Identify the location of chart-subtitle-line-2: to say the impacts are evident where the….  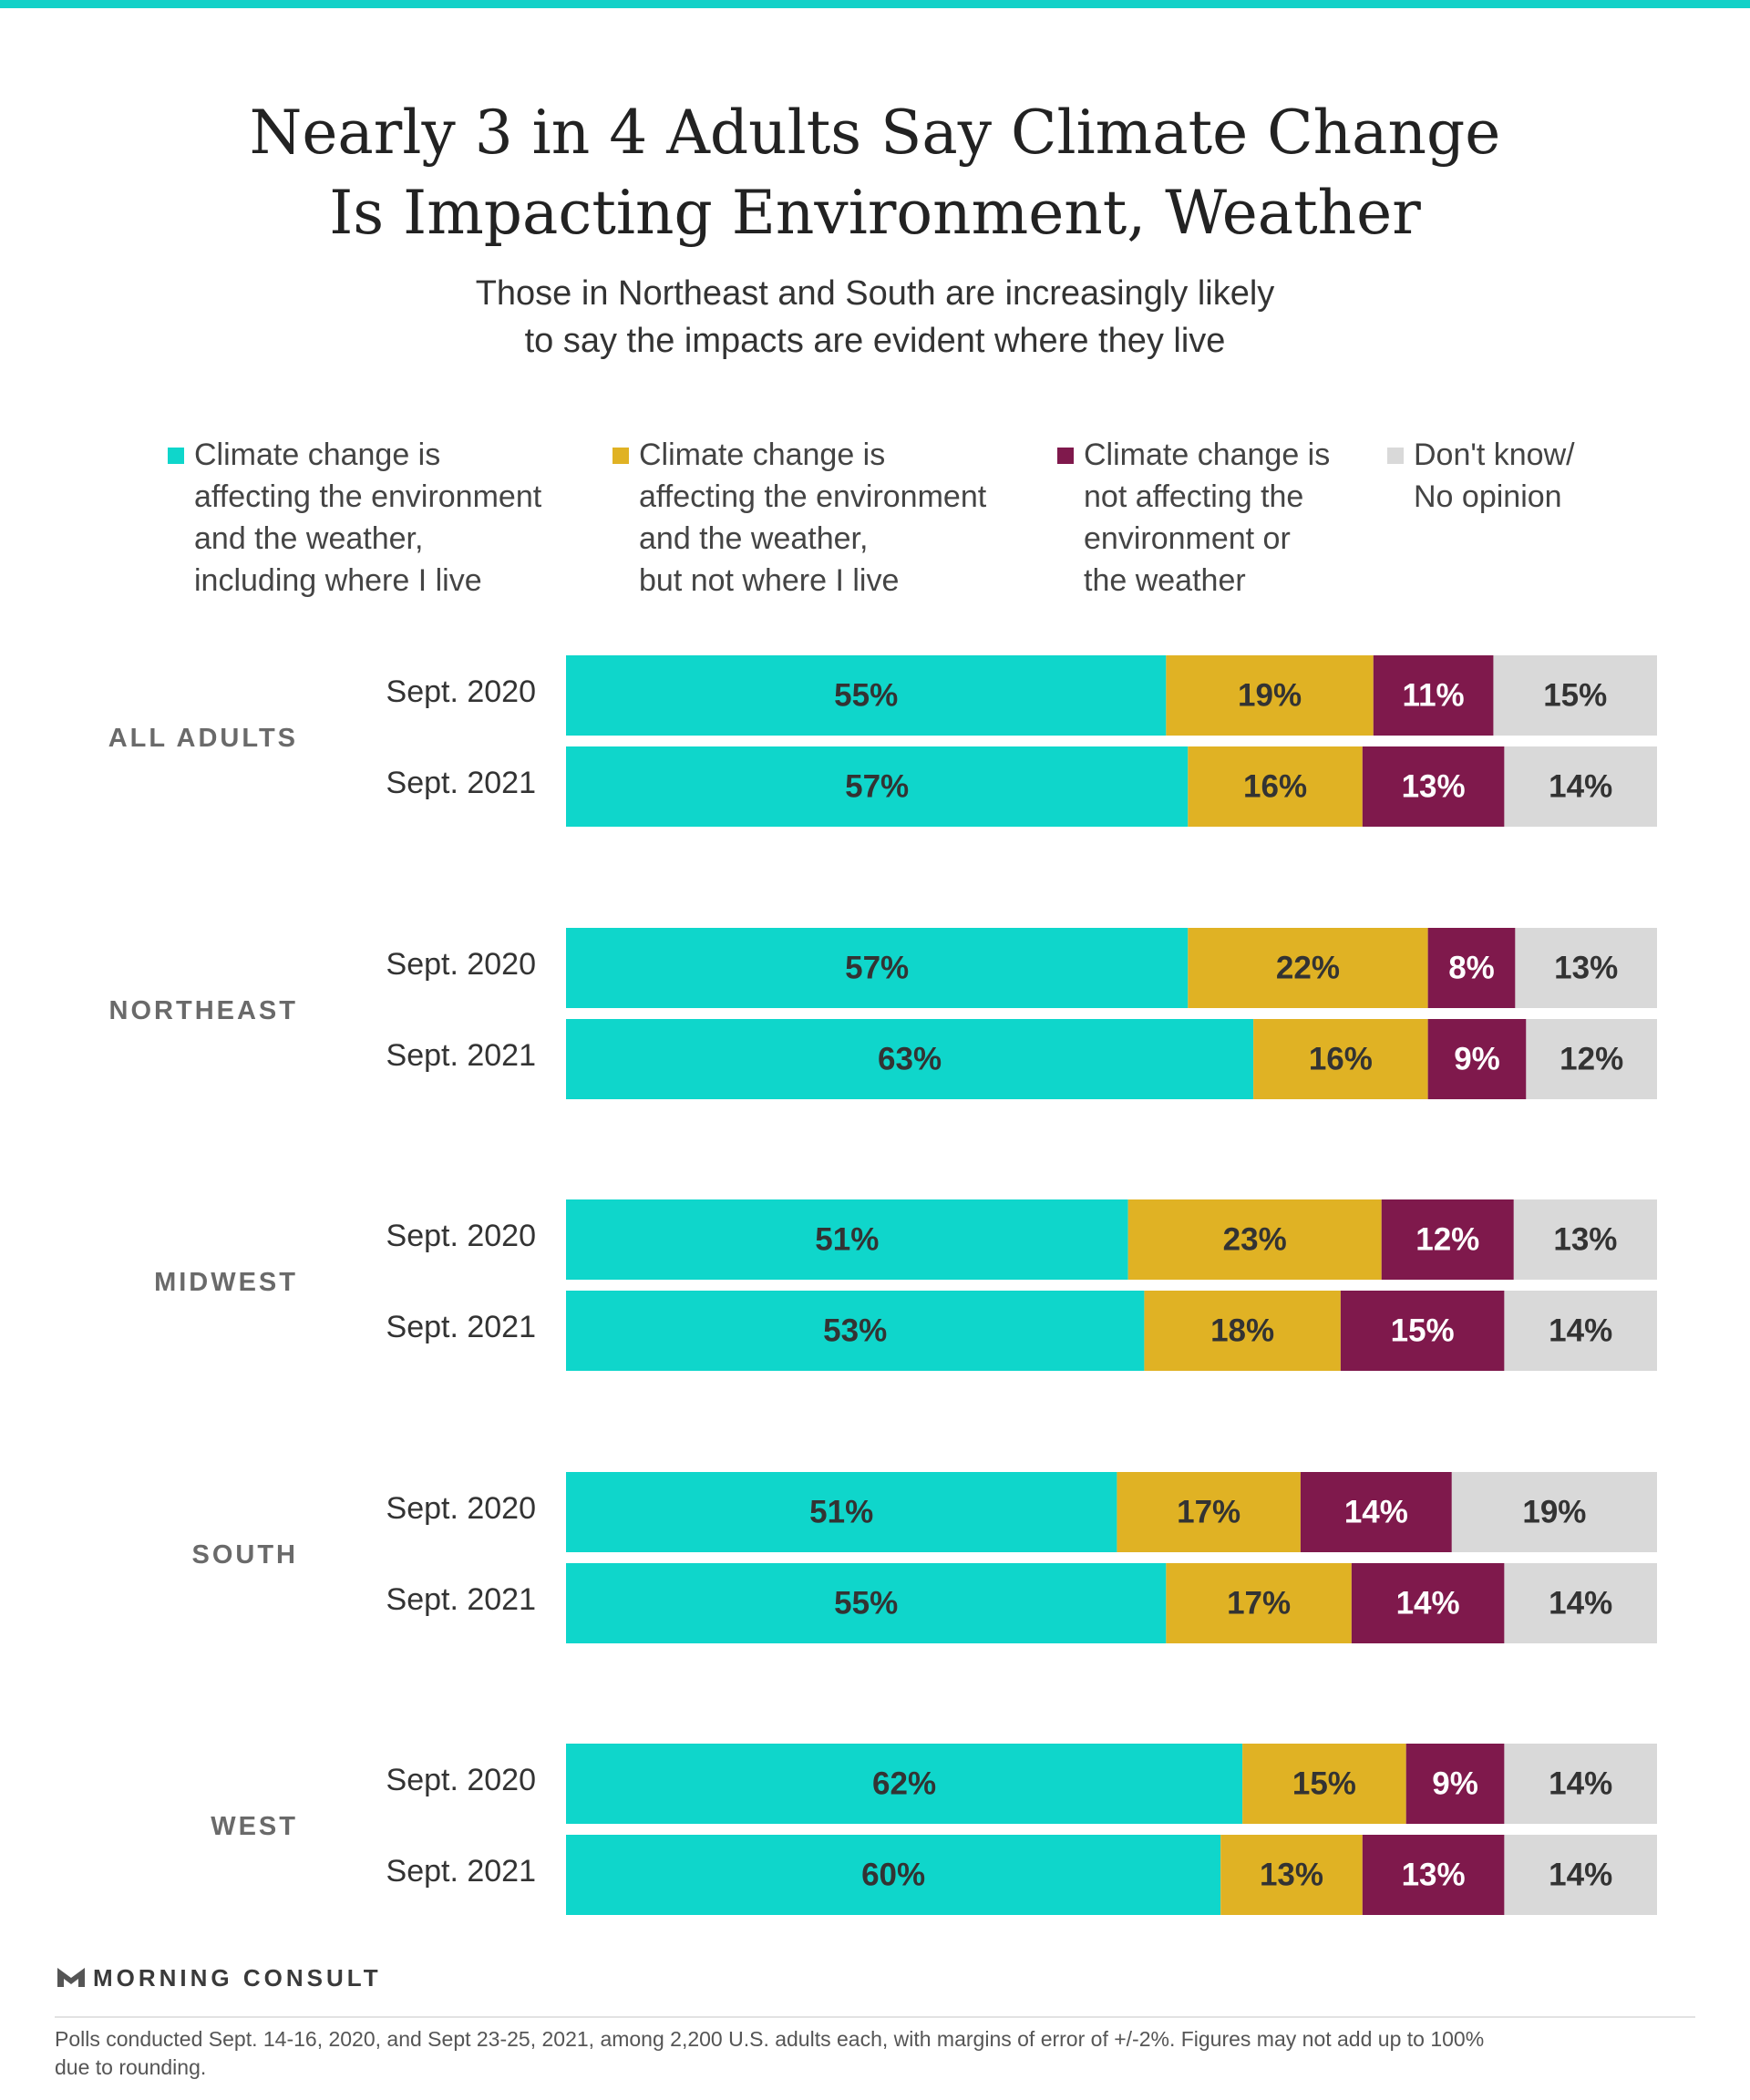
(875, 341).